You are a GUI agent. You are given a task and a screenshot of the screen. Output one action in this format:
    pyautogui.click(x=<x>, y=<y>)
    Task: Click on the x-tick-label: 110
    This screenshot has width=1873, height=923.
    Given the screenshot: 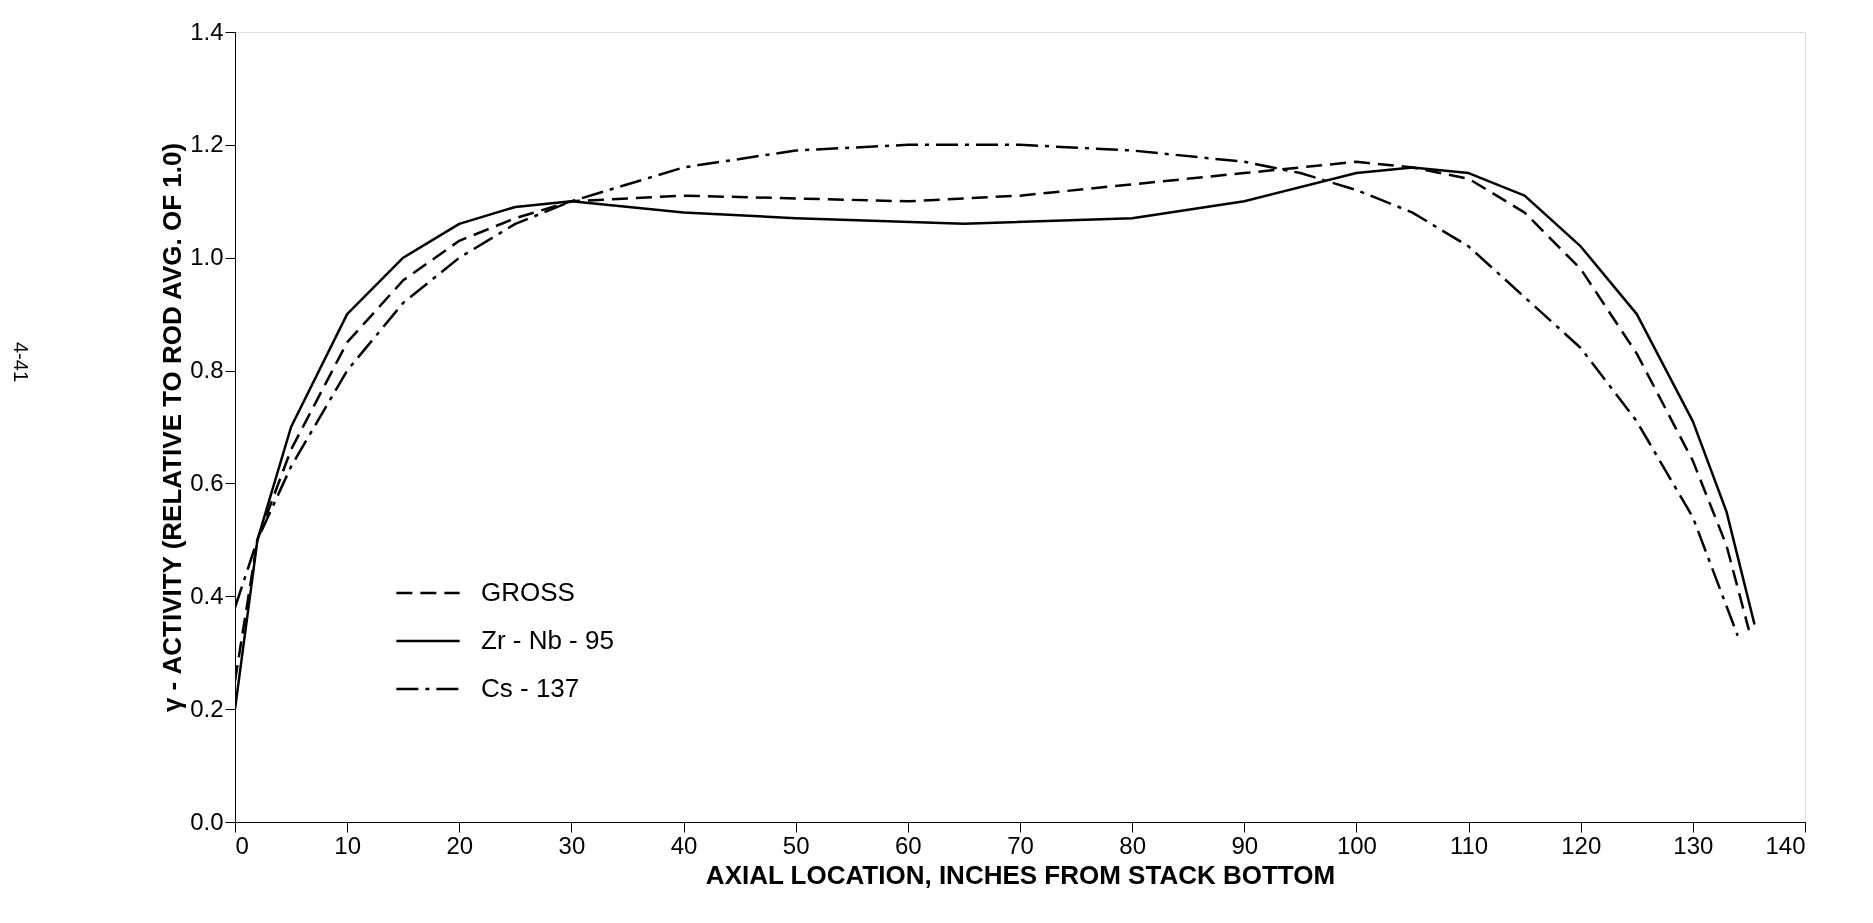 What is the action you would take?
    pyautogui.click(x=1469, y=845)
    